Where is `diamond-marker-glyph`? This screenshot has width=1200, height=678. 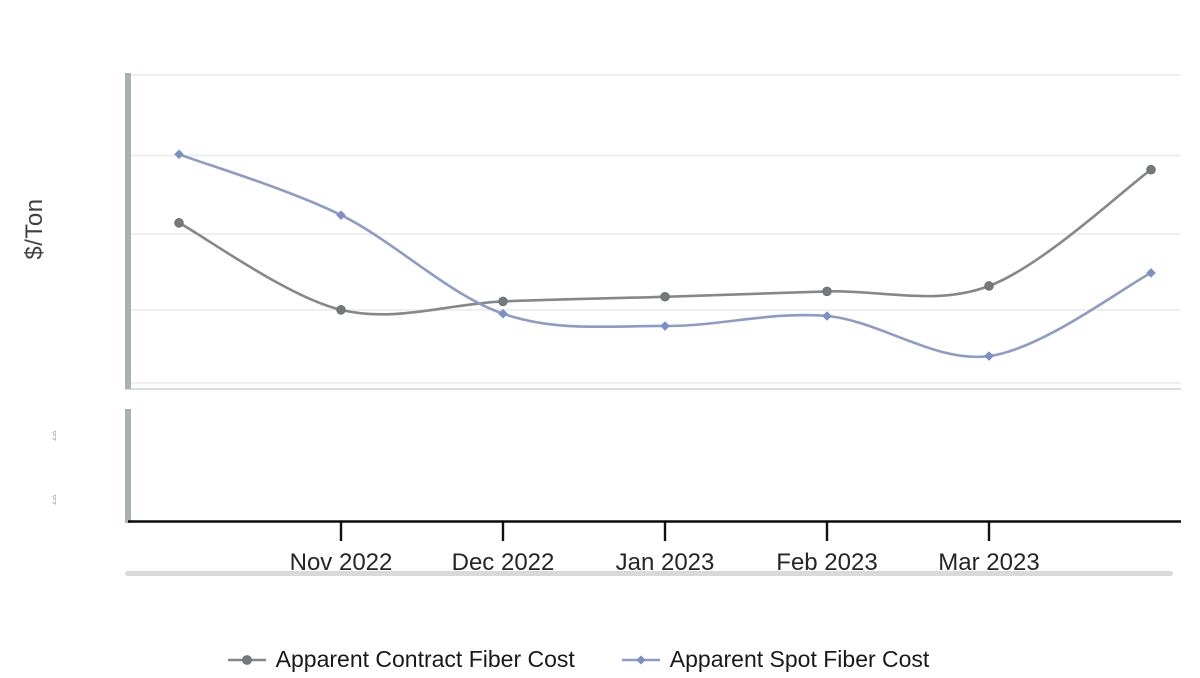
diamond-marker-glyph is located at coordinates (640, 659).